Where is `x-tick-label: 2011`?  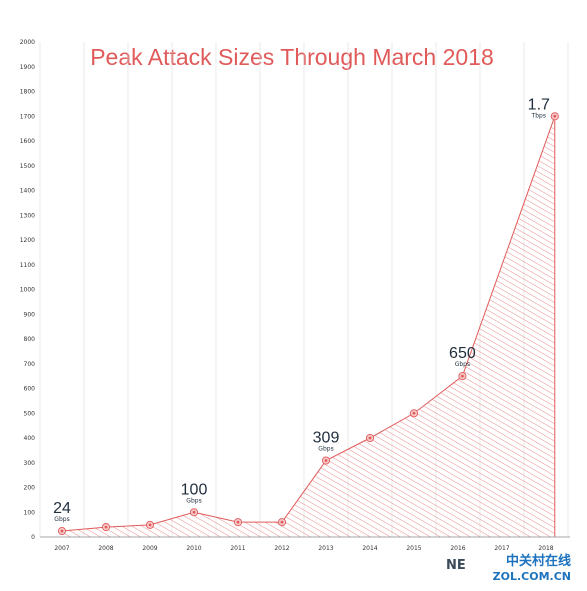 x-tick-label: 2011 is located at coordinates (237, 548).